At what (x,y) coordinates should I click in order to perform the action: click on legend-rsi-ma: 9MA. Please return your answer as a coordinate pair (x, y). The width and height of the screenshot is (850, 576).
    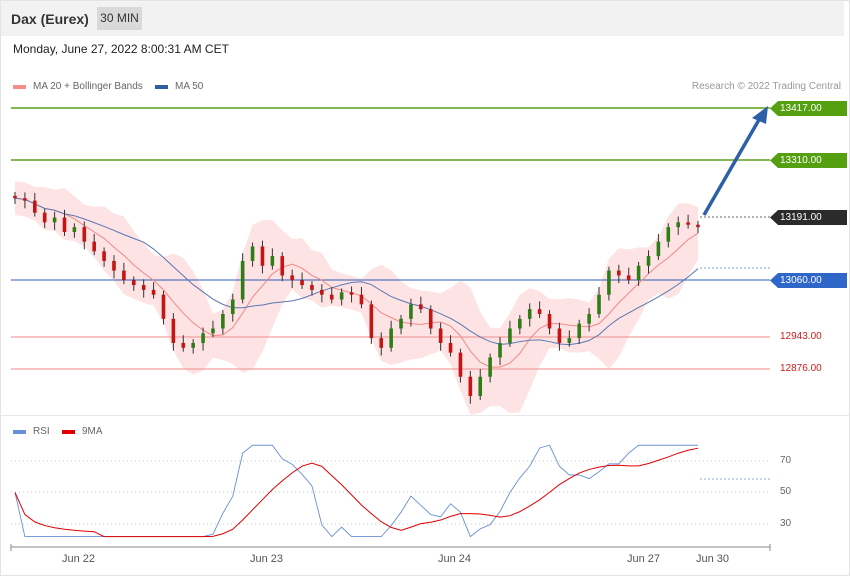
    Looking at the image, I should click on (82, 431).